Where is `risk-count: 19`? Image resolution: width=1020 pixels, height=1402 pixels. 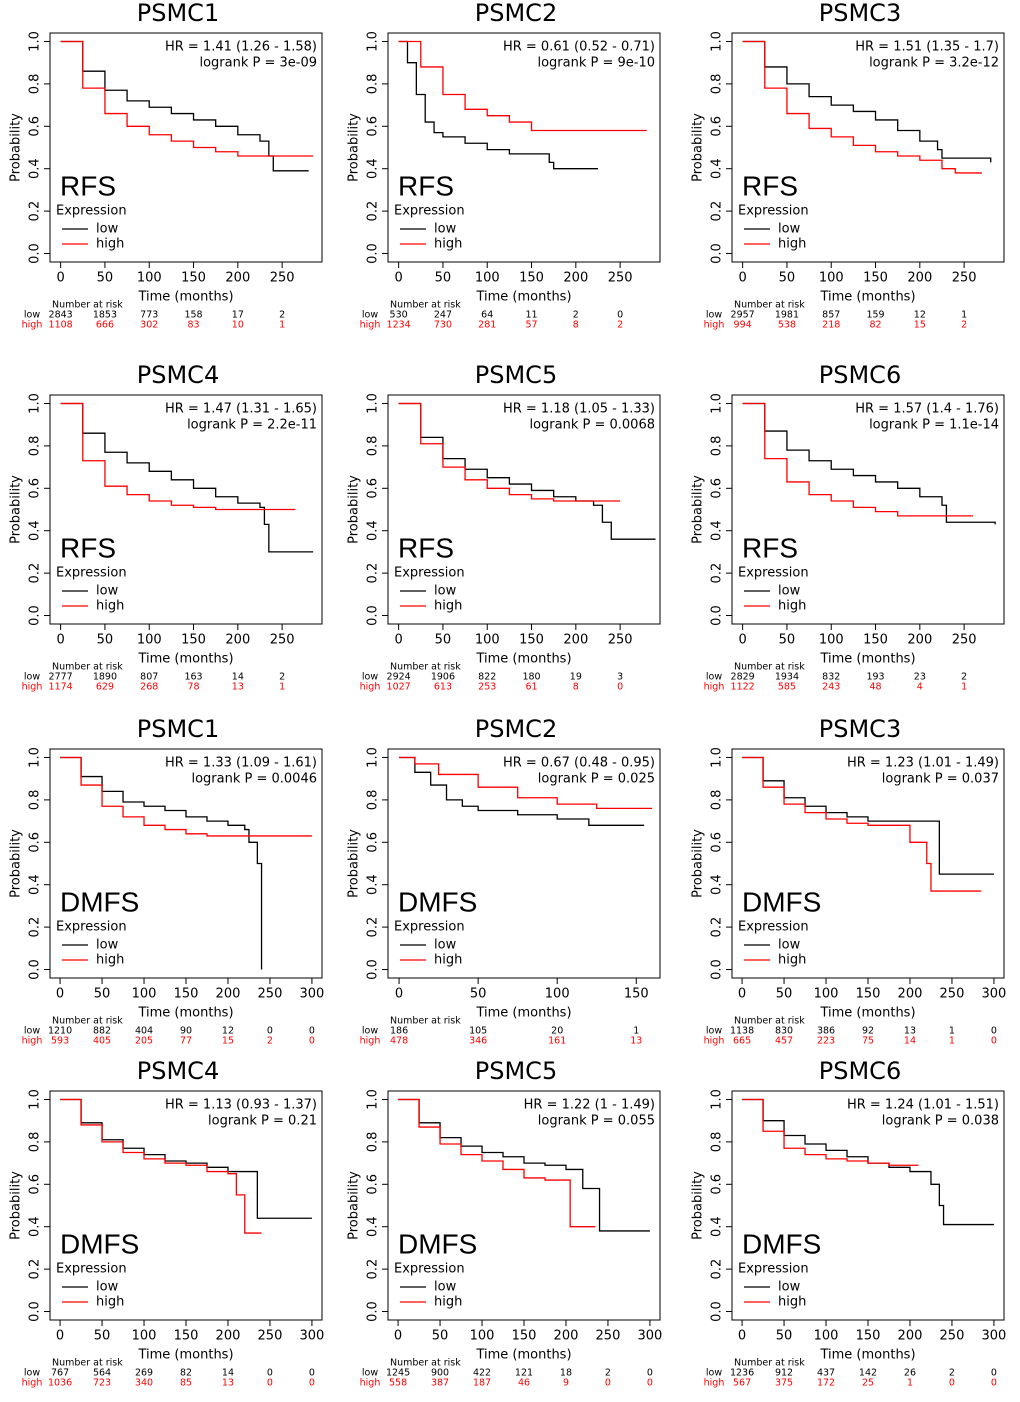
risk-count: 19 is located at coordinates (576, 677).